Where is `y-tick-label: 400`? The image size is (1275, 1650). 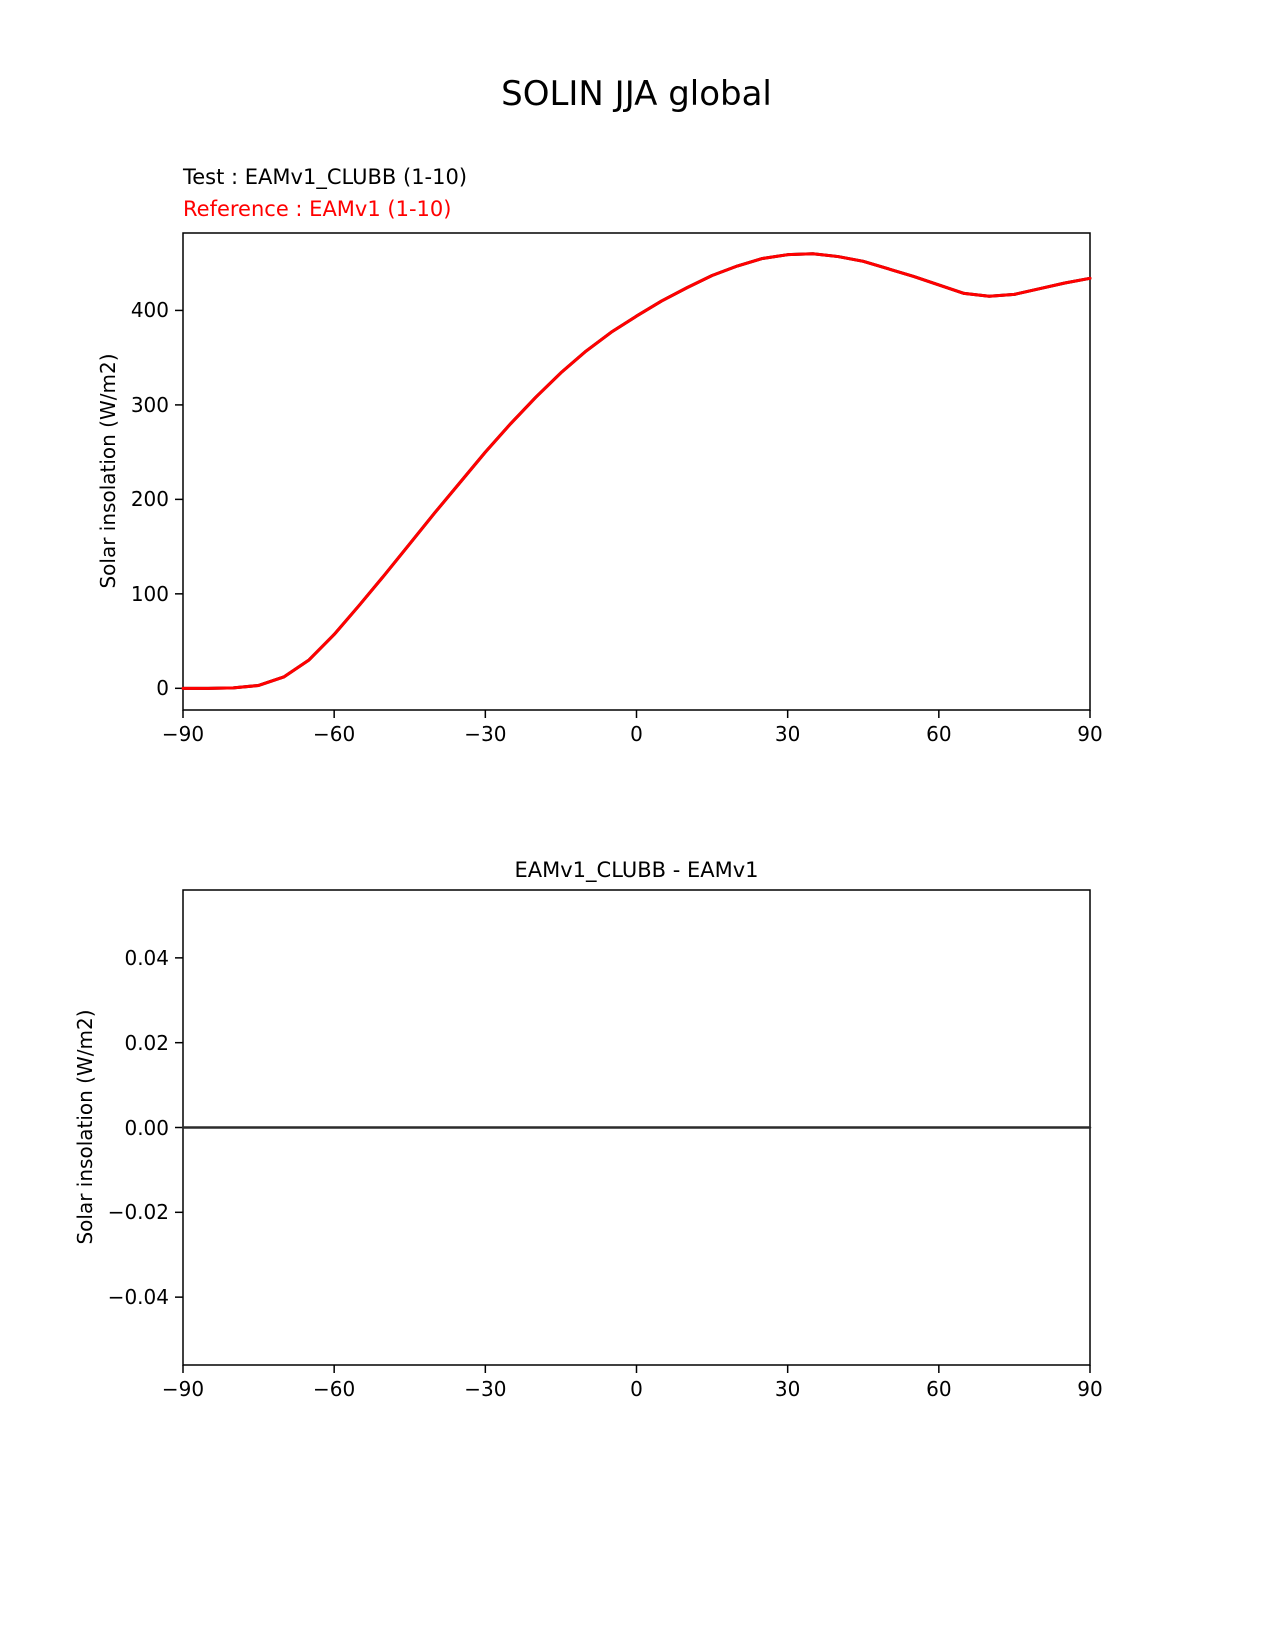 y-tick-label: 400 is located at coordinates (149, 310).